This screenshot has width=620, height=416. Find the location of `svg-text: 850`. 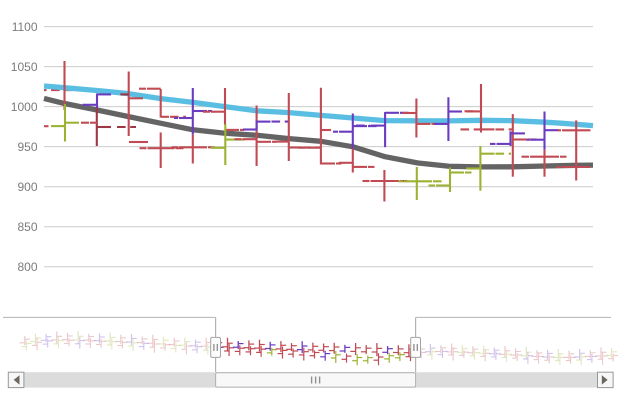

svg-text: 850 is located at coordinates (27, 227).